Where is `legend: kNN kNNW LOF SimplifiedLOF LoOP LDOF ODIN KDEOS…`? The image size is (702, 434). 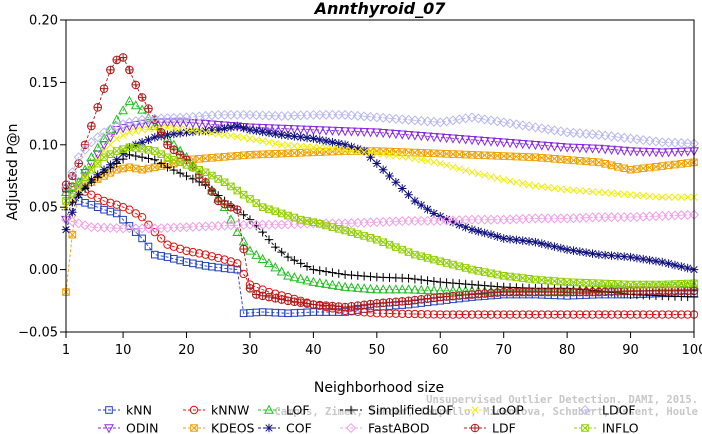
legend: kNN kNNW LOF SimplifiedLOF LoOP LDOF ODIN KDEOS… is located at coordinates (368, 418).